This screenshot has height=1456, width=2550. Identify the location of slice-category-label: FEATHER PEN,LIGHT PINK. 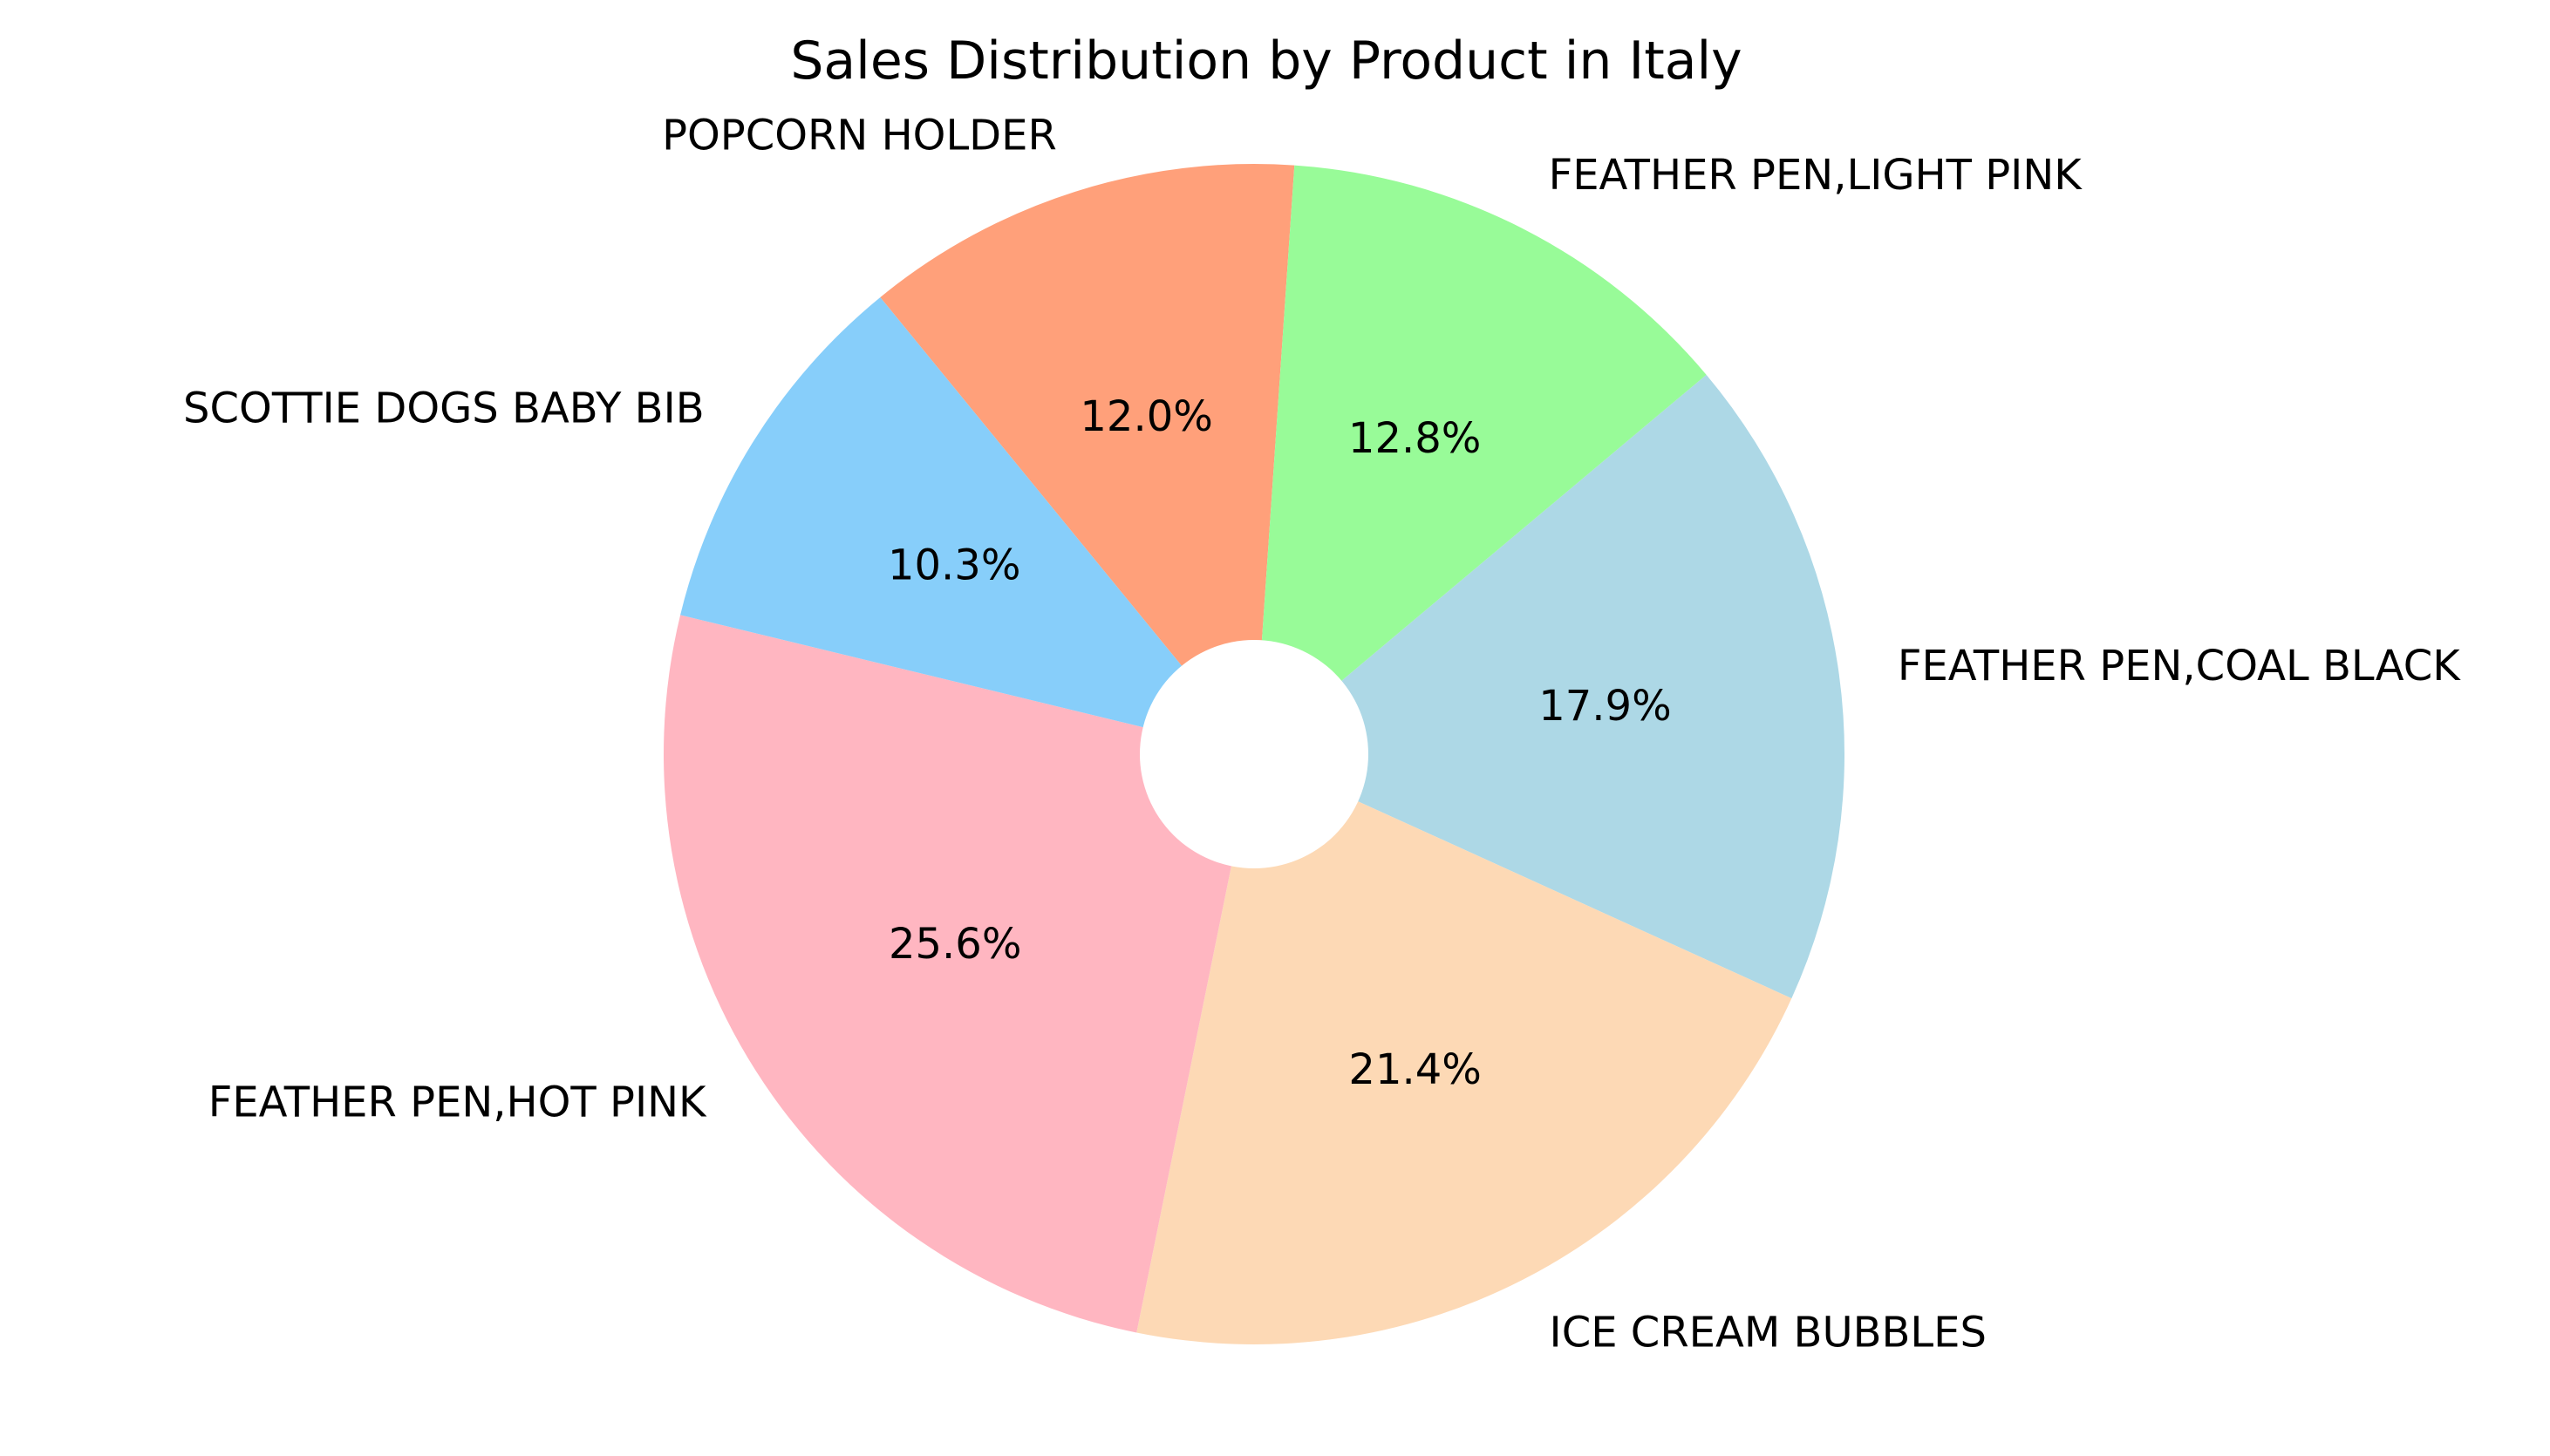
(1816, 175).